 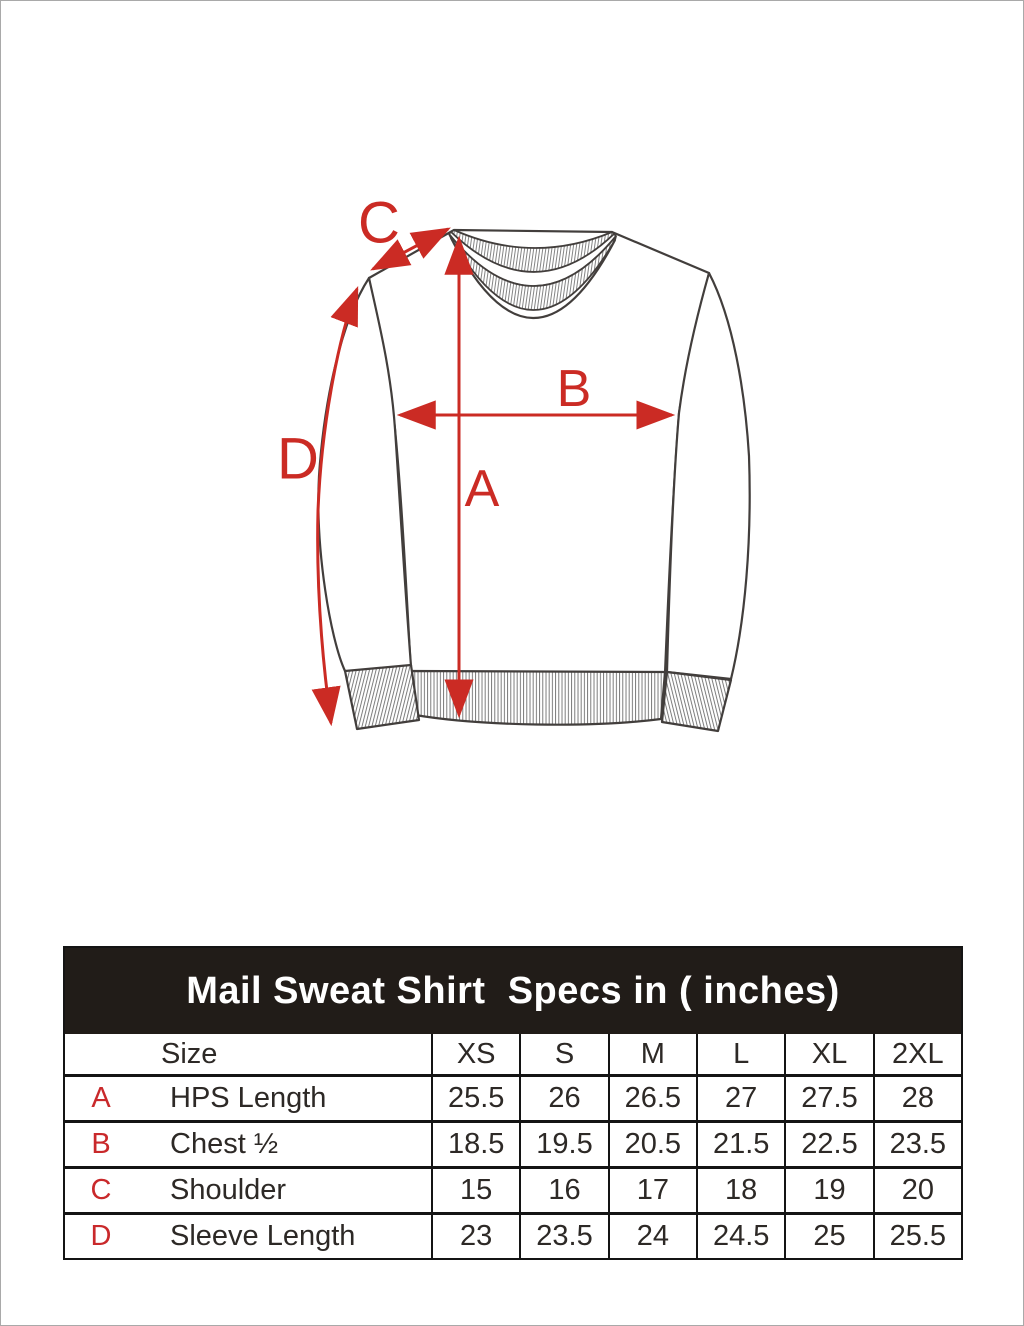 I want to click on row-name-cell: C Shoulder, so click(x=248, y=1189).